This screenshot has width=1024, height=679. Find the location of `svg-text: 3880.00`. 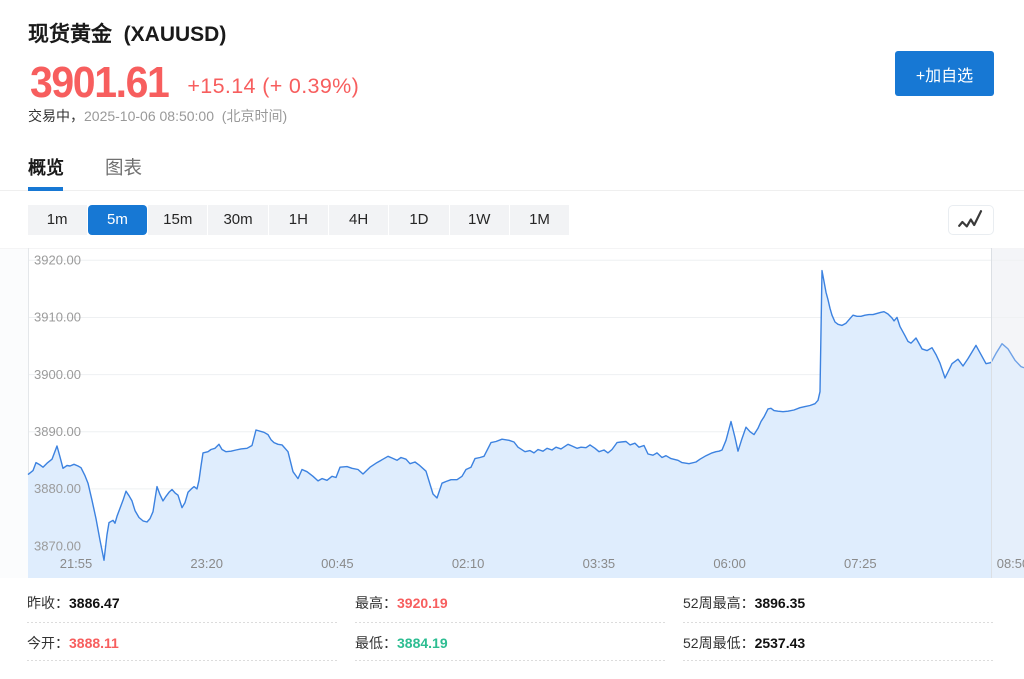

svg-text: 3880.00 is located at coordinates (57, 488).